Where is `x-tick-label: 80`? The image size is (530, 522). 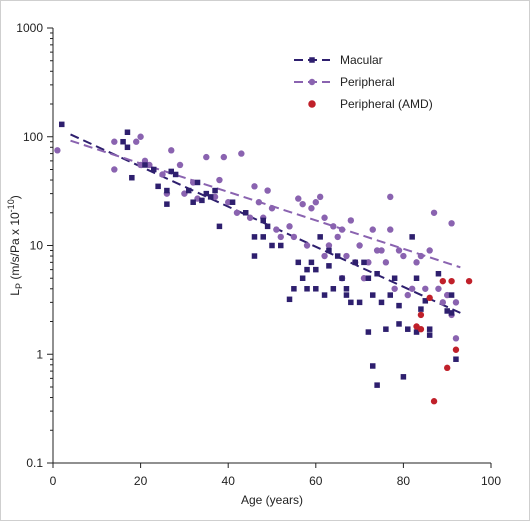
x-tick-label: 80 is located at coordinates (404, 481).